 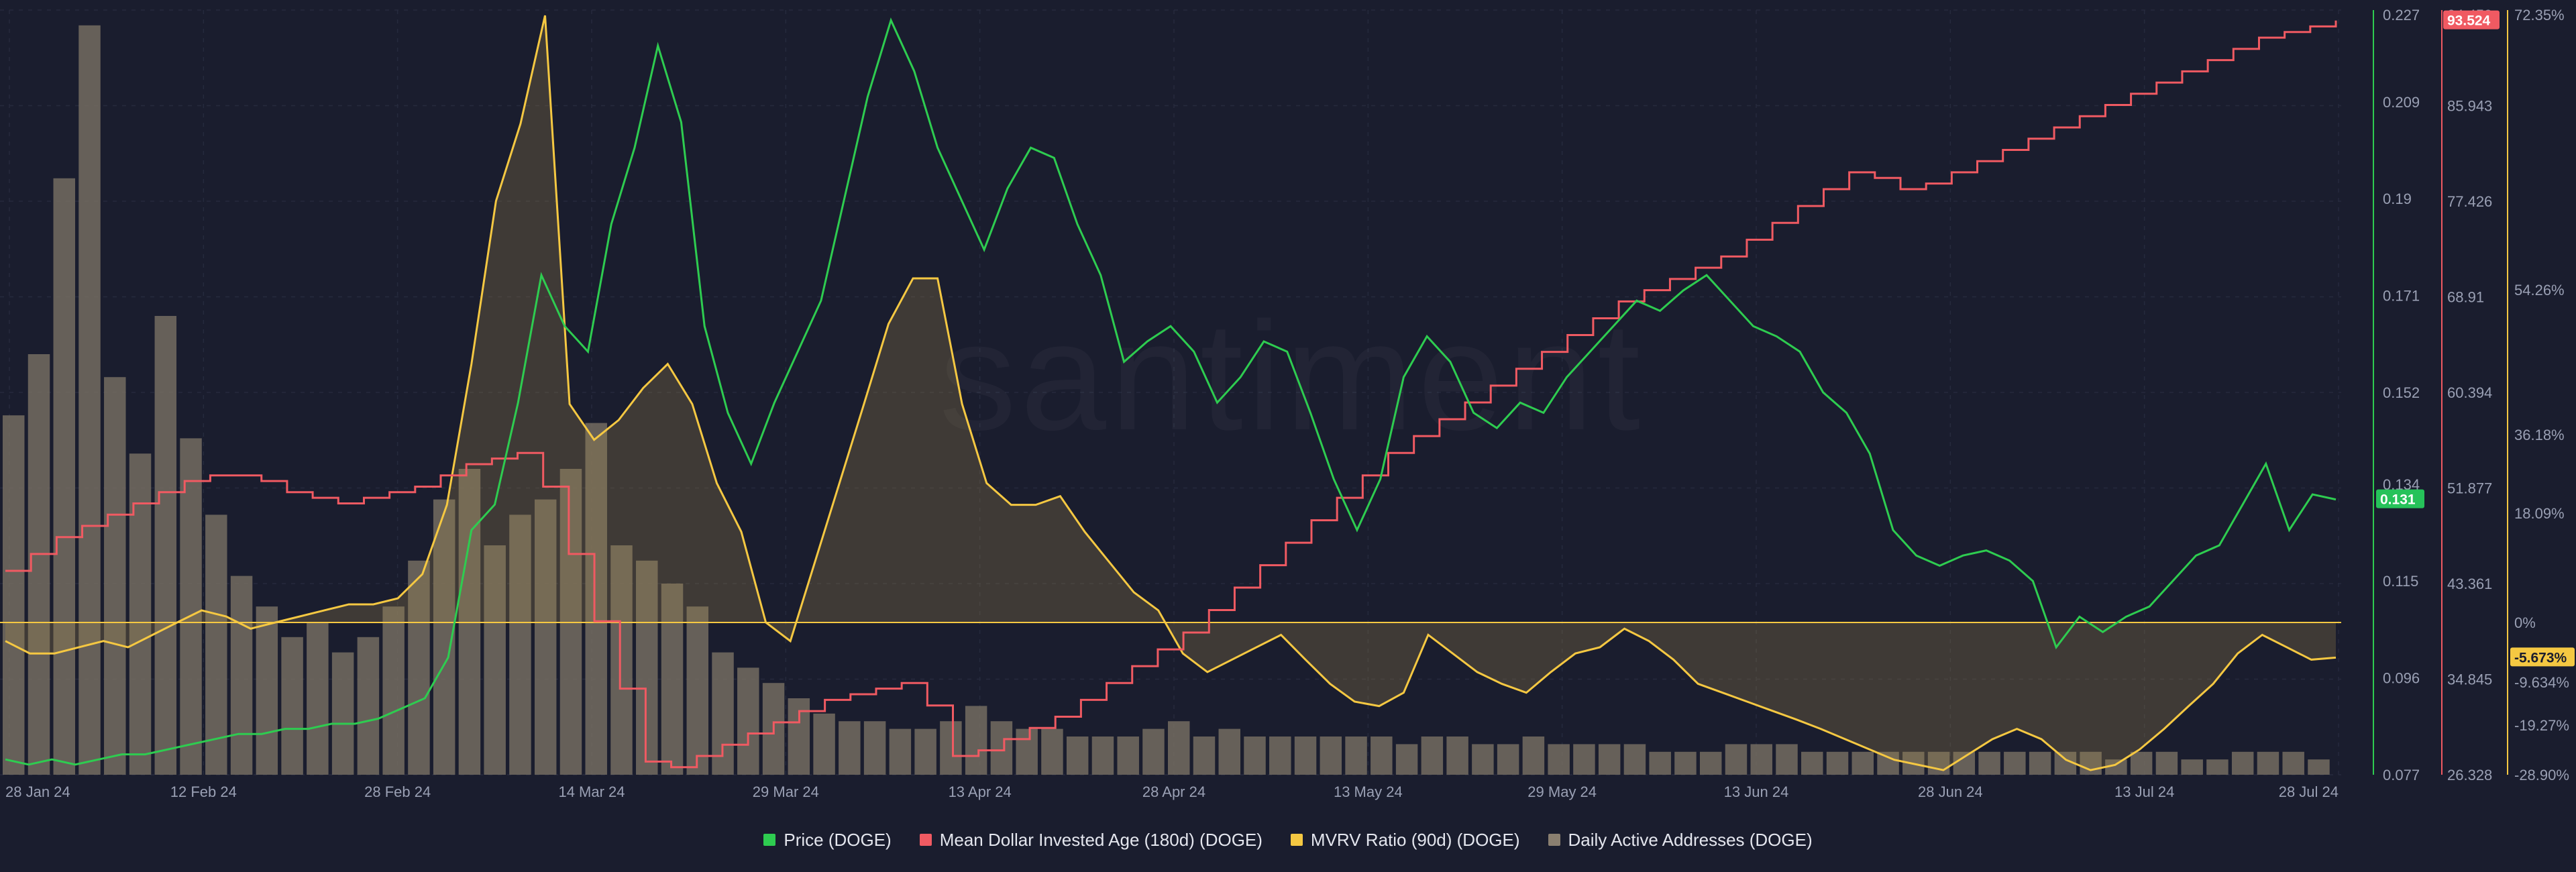 I want to click on x-tick-label: 29 May 24, so click(x=1562, y=791).